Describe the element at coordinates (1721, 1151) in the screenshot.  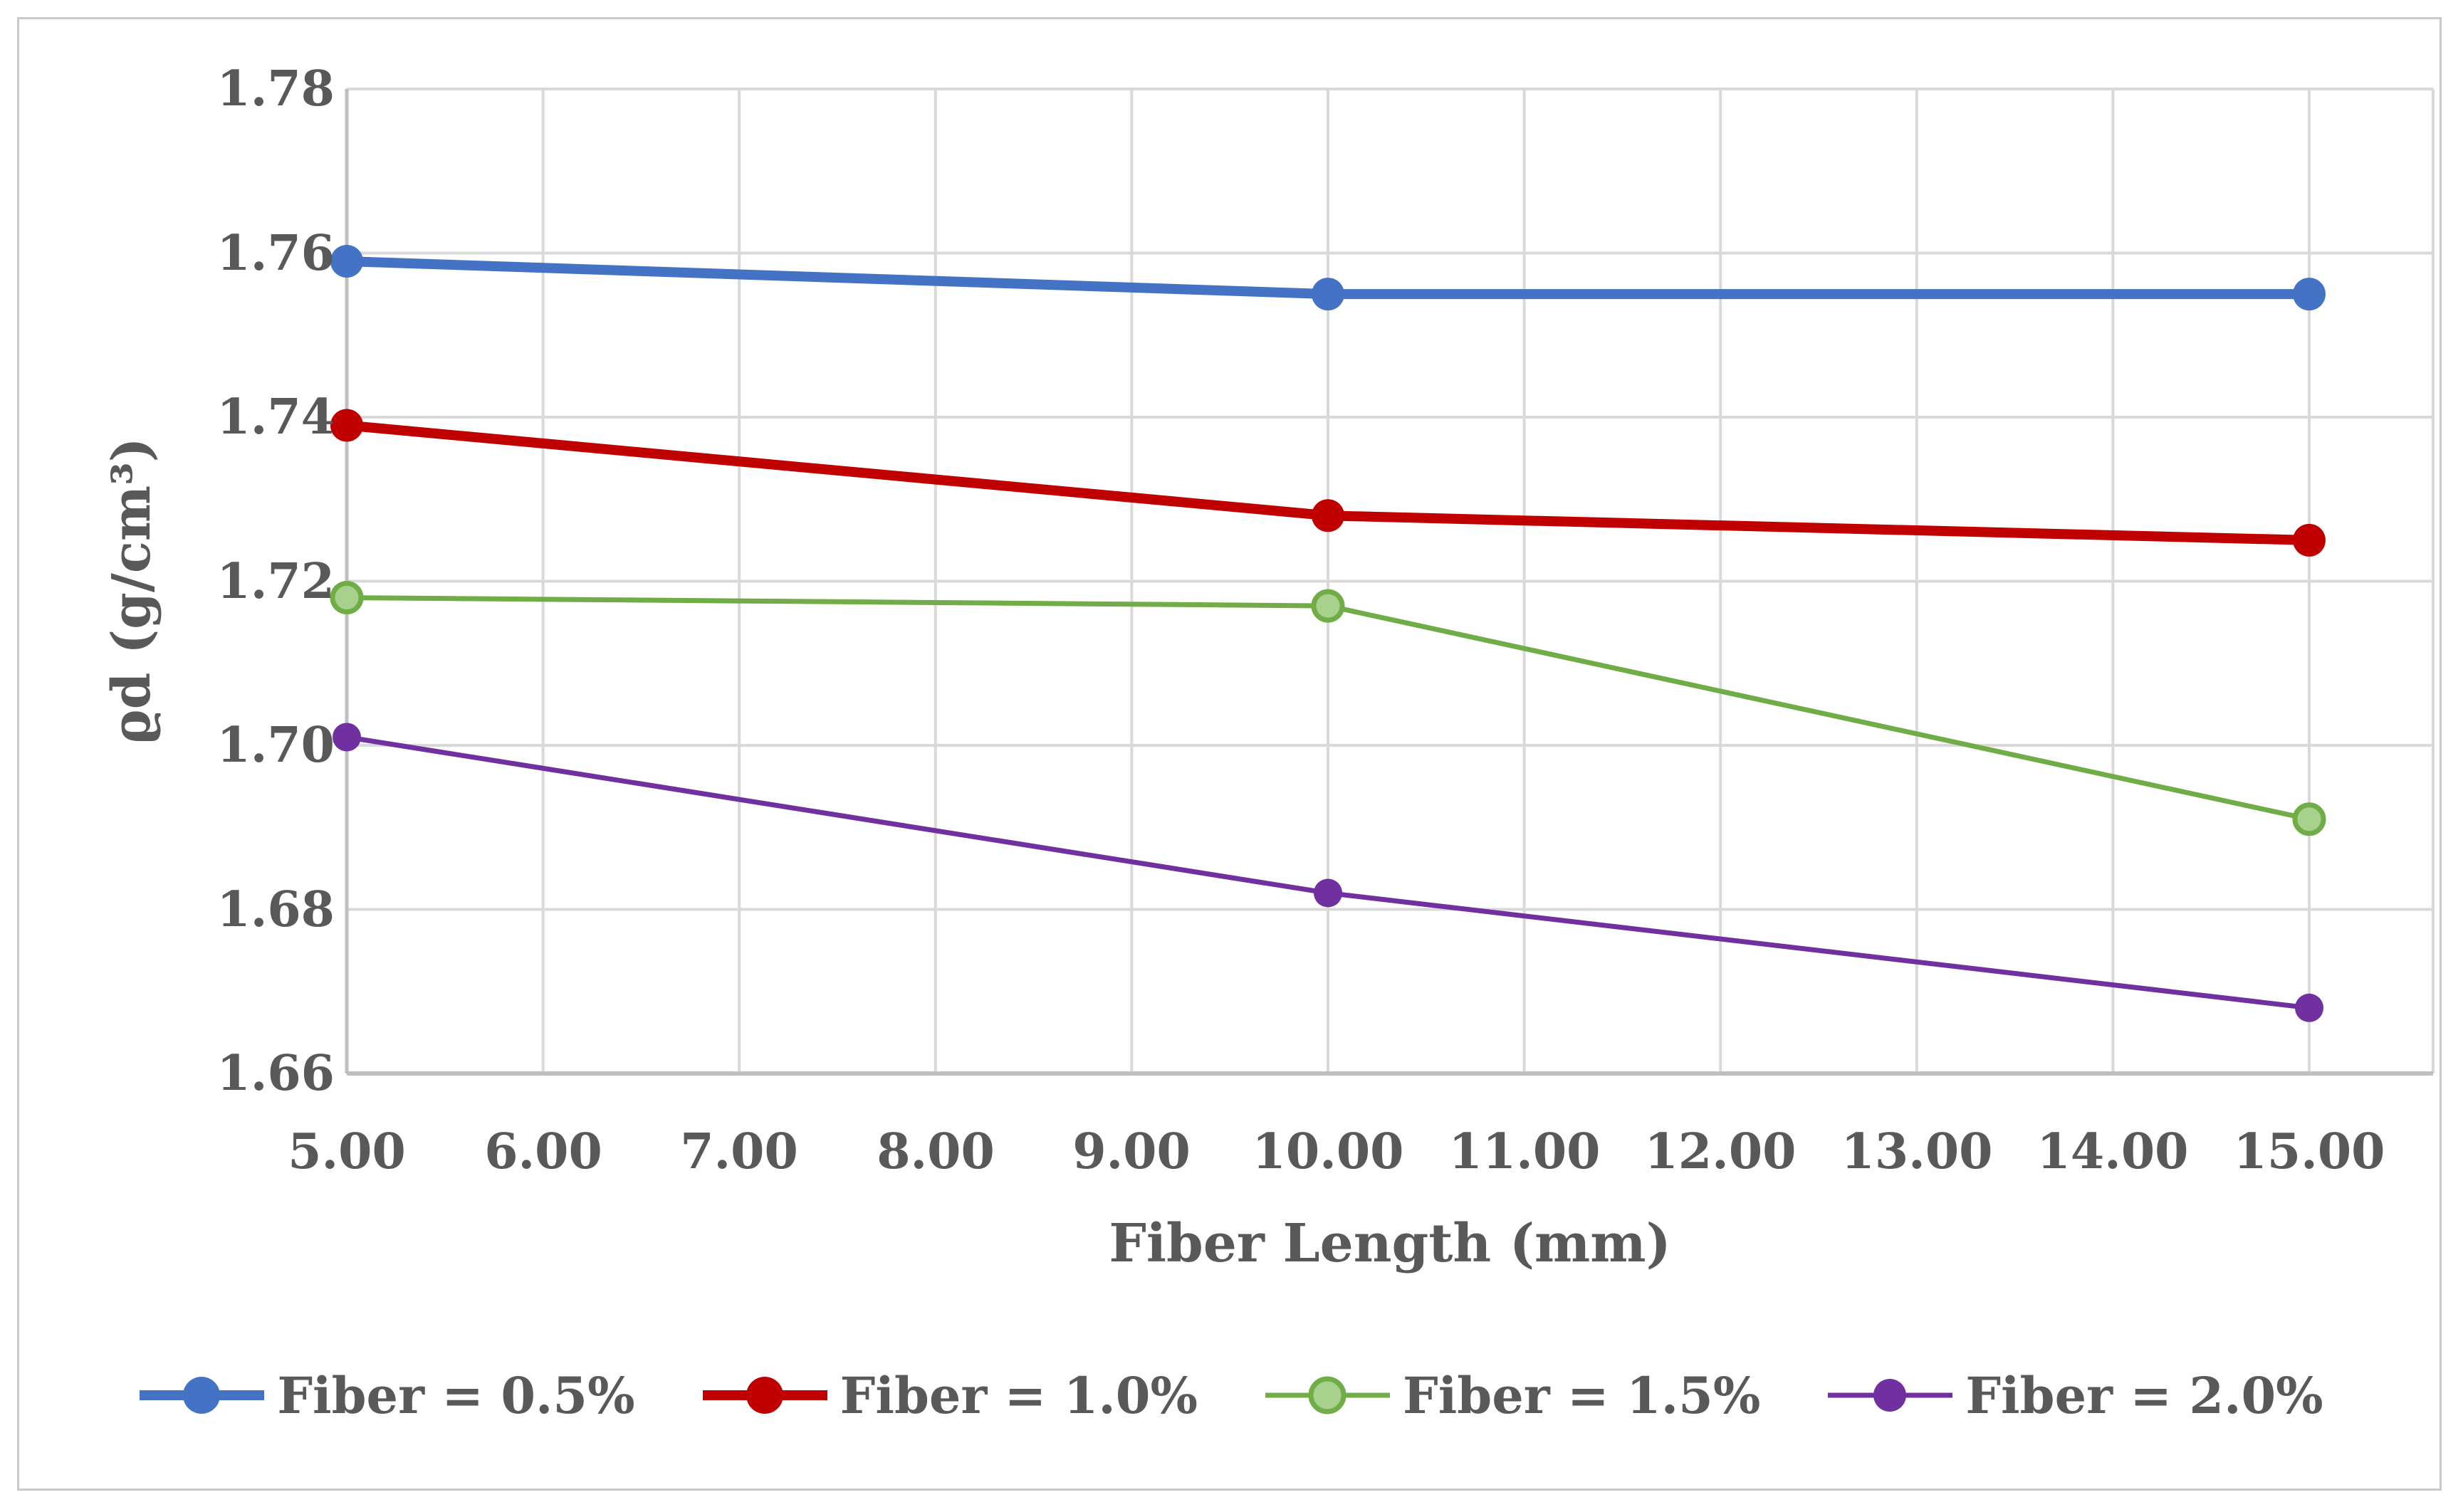
I see `x-tick-label: 12.00` at that location.